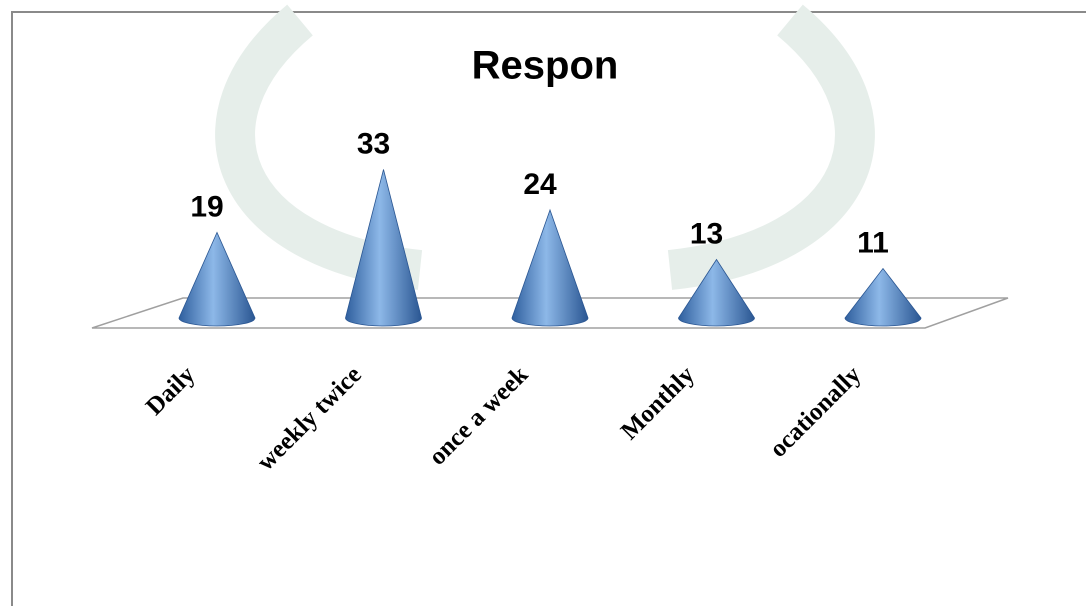 This screenshot has height=606, width=1086. Describe the element at coordinates (206, 206) in the screenshot. I see `value-label: 19` at that location.